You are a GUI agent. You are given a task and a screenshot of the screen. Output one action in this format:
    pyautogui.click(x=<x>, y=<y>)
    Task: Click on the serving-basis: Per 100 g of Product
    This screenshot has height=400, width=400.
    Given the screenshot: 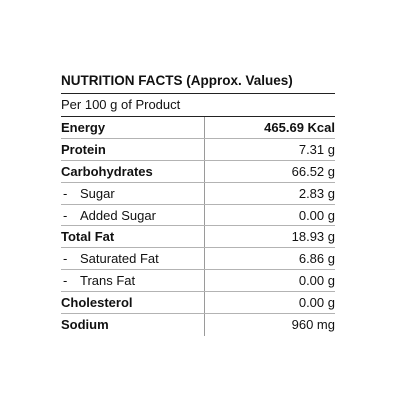 What is the action you would take?
    pyautogui.click(x=198, y=105)
    